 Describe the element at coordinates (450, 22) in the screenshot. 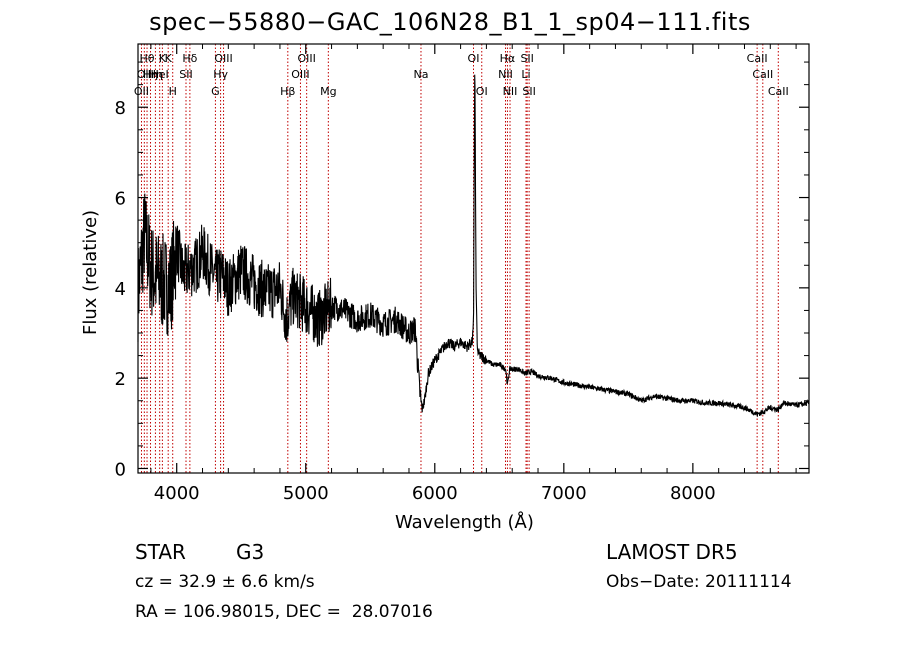

I see `chart-title: spec−55880−GAC_106N28_B1_1_sp04−111.fits` at that location.